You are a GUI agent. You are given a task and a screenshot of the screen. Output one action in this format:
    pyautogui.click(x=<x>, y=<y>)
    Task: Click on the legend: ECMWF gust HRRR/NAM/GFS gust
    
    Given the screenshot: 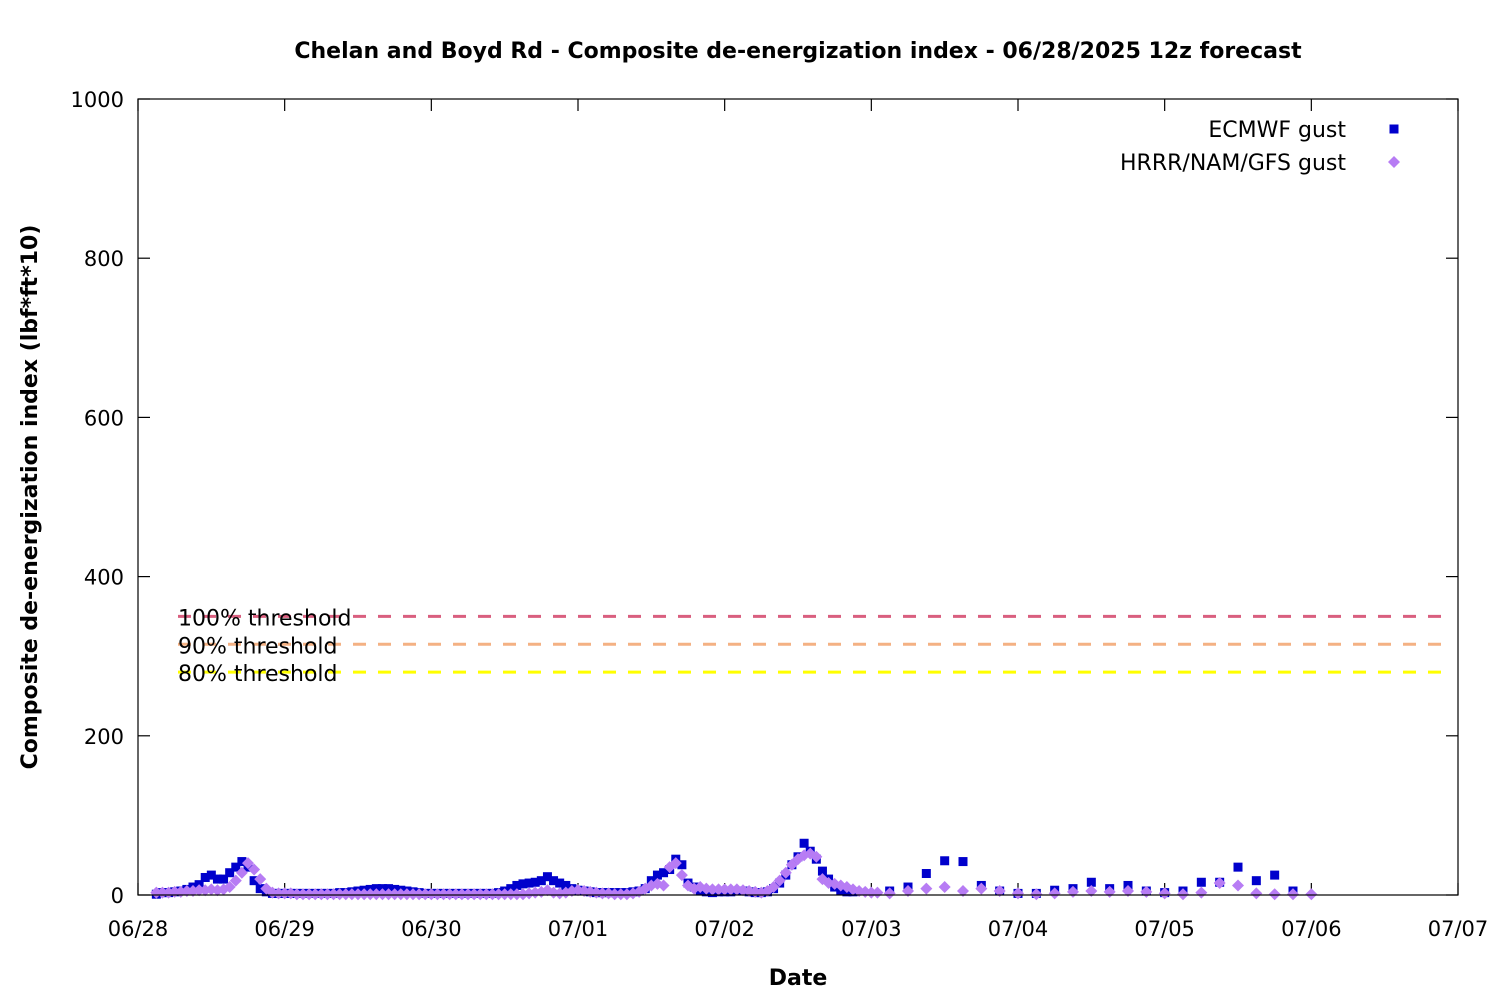 What is the action you would take?
    pyautogui.click(x=1260, y=147)
    